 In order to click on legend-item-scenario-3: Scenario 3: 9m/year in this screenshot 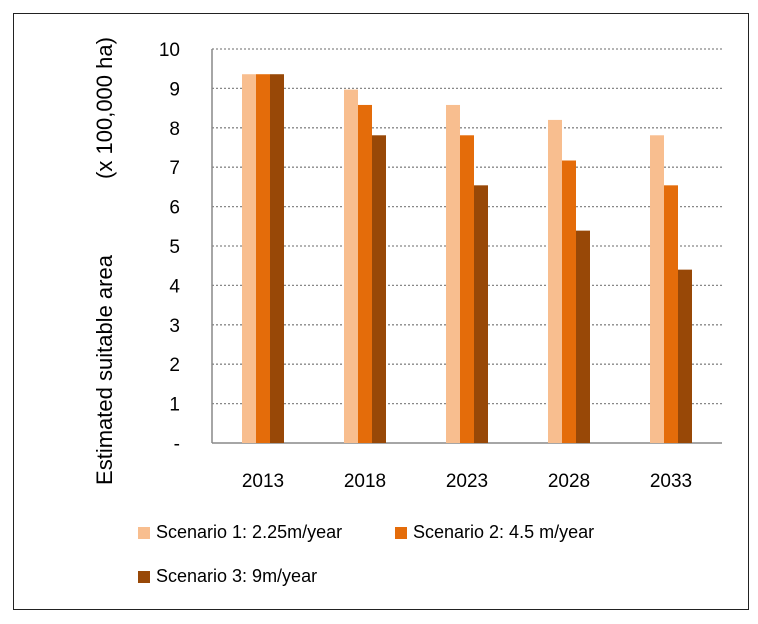, I will do `click(227, 576)`.